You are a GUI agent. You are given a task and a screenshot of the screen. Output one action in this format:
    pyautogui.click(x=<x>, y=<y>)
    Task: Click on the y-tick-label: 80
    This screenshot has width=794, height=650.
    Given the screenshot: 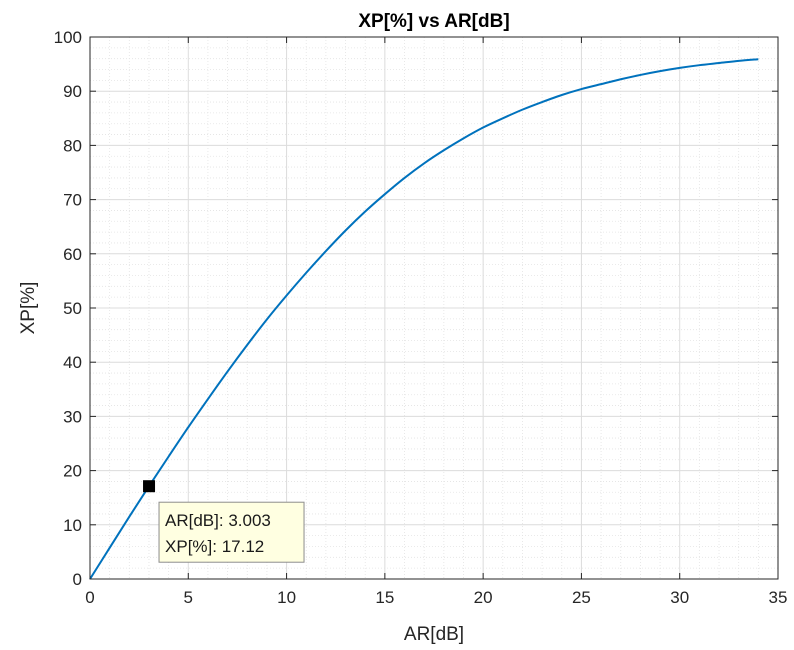 What is the action you would take?
    pyautogui.click(x=72, y=145)
    